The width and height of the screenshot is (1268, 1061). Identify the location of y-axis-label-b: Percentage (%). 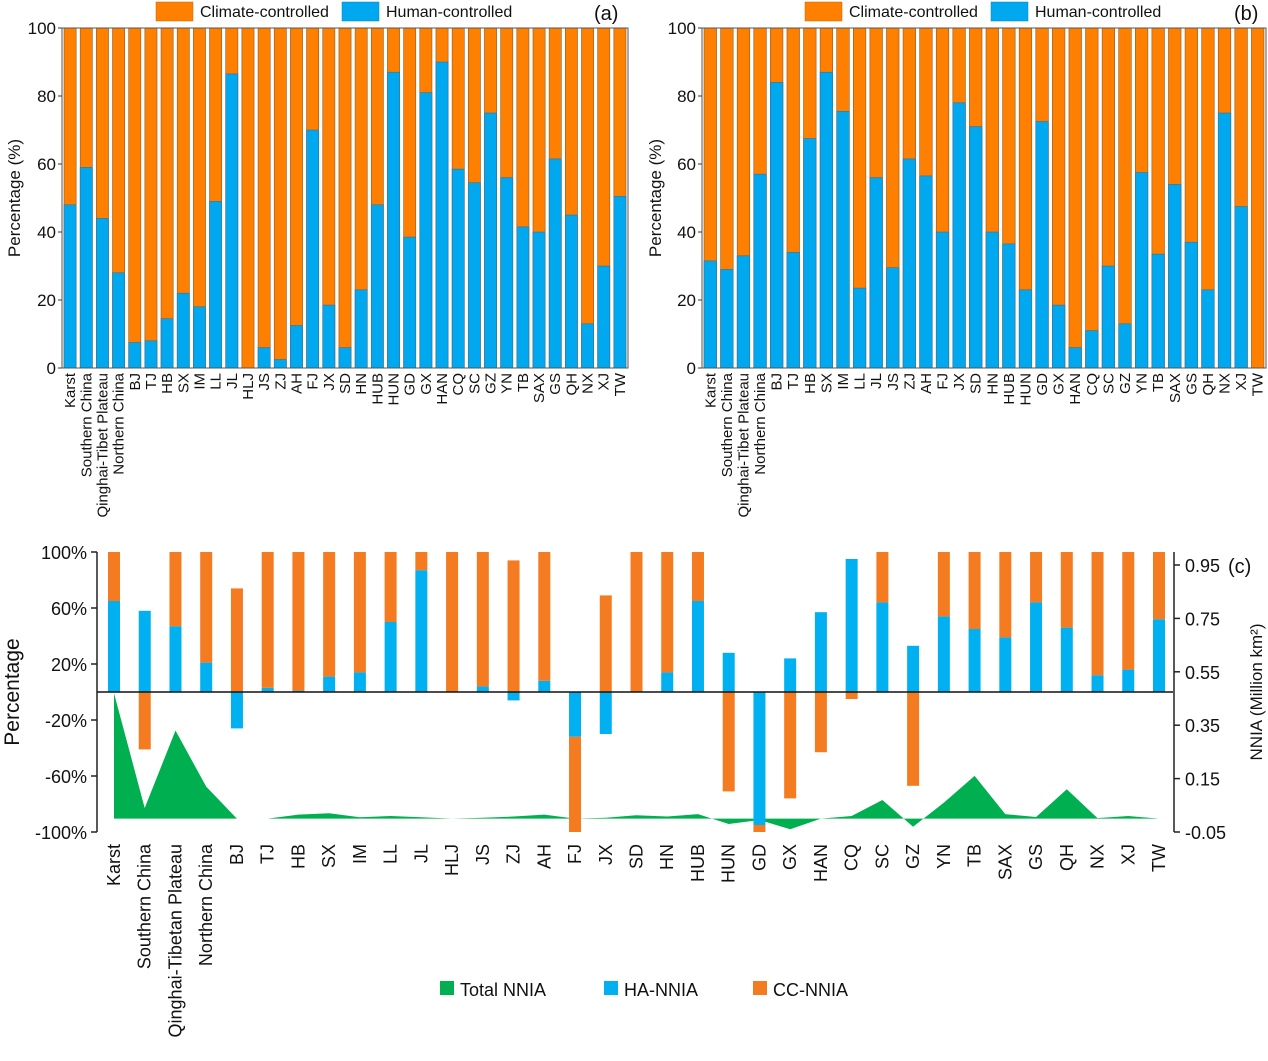
(655, 198).